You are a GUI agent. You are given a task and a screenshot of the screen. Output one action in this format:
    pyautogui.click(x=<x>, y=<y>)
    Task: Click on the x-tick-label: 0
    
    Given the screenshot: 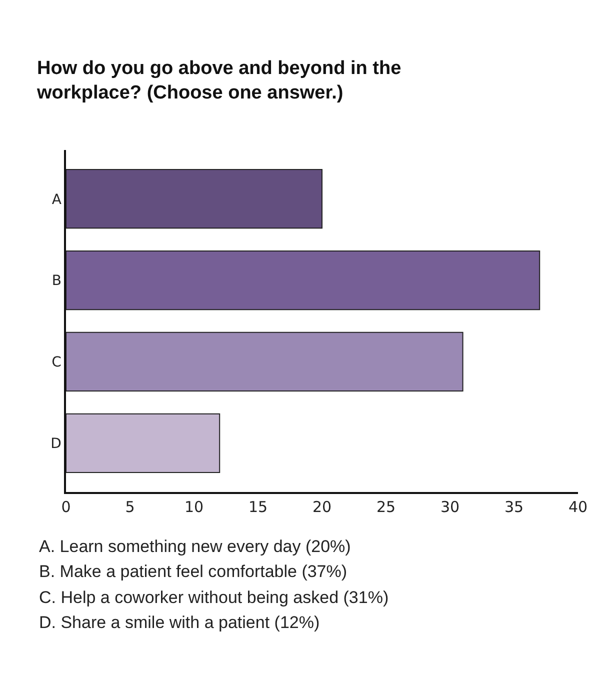 What is the action you would take?
    pyautogui.click(x=66, y=507)
    